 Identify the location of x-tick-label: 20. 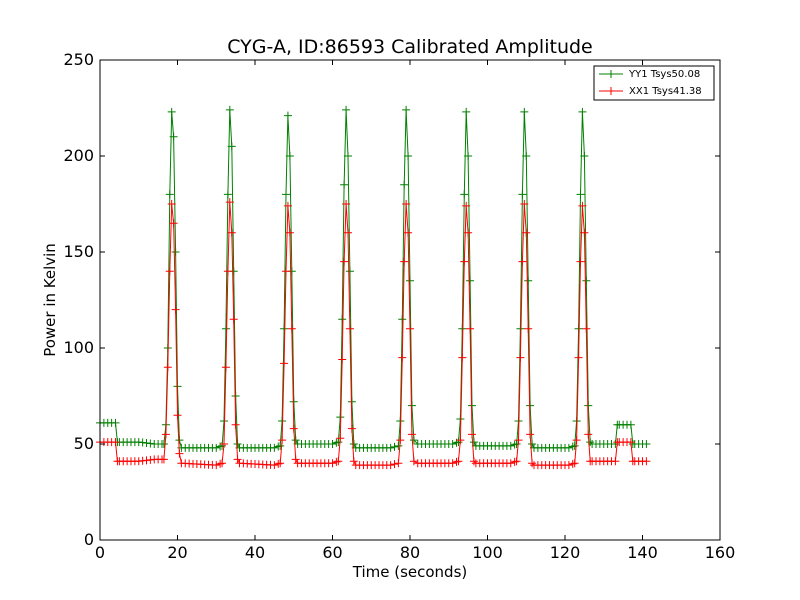
(177, 552).